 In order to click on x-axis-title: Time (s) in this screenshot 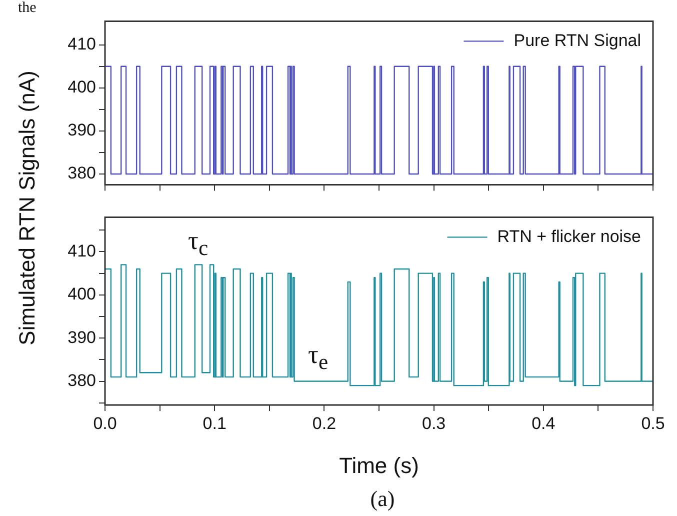, I will do `click(379, 465)`.